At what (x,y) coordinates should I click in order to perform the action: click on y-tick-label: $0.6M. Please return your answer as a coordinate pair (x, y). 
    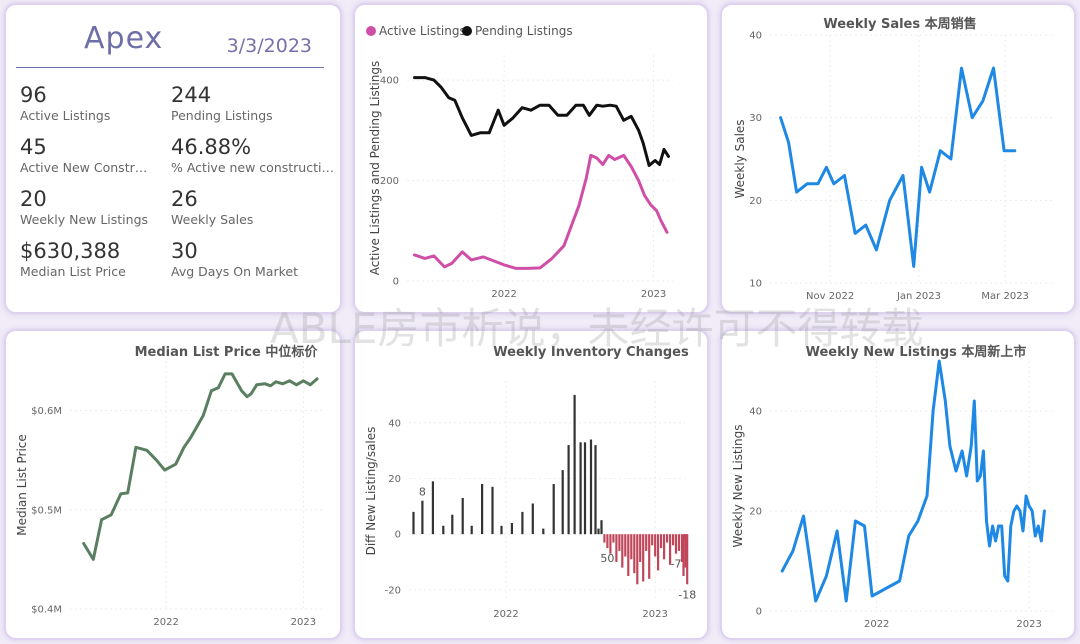
    Looking at the image, I should click on (46, 411).